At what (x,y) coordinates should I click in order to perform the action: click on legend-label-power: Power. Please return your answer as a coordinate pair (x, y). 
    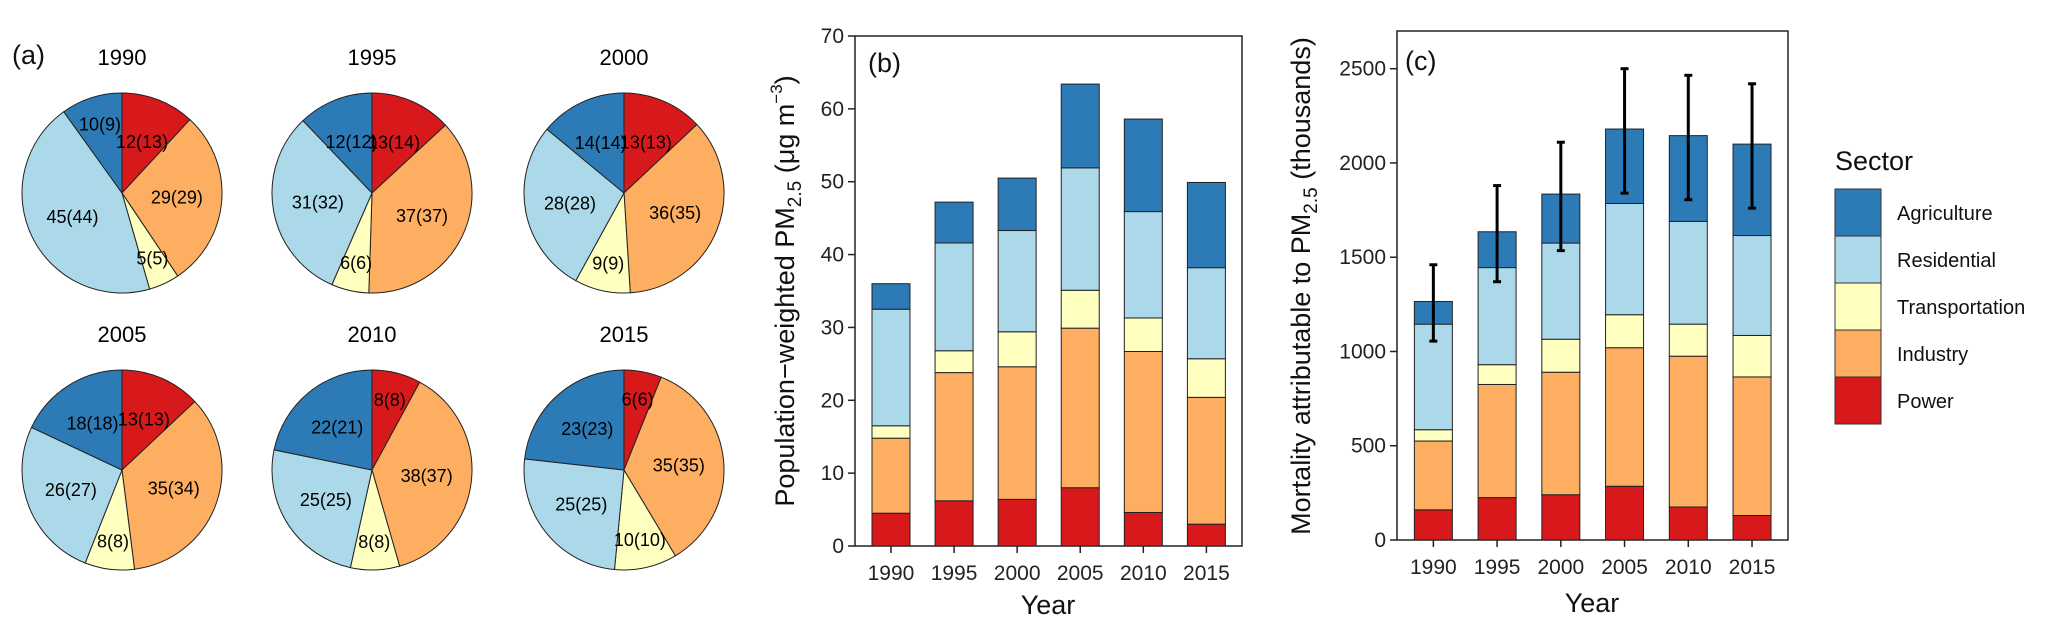
    Looking at the image, I should click on (1925, 402).